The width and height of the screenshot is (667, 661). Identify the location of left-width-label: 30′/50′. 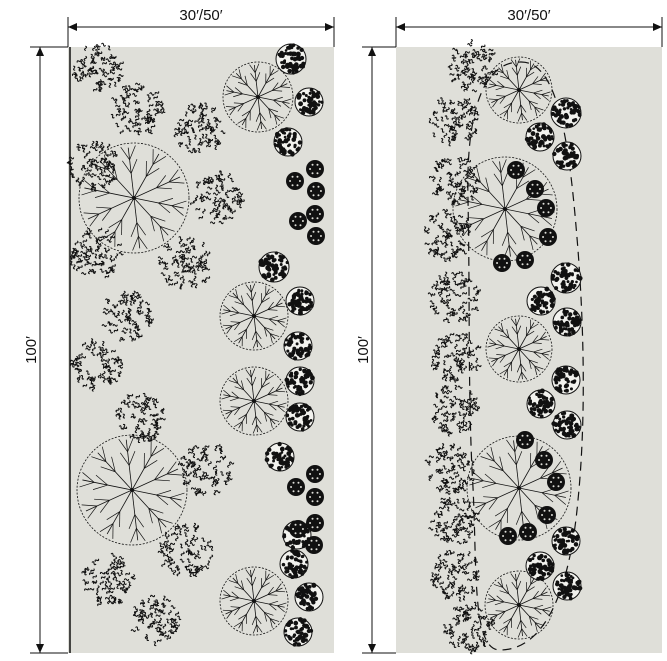
(200, 15).